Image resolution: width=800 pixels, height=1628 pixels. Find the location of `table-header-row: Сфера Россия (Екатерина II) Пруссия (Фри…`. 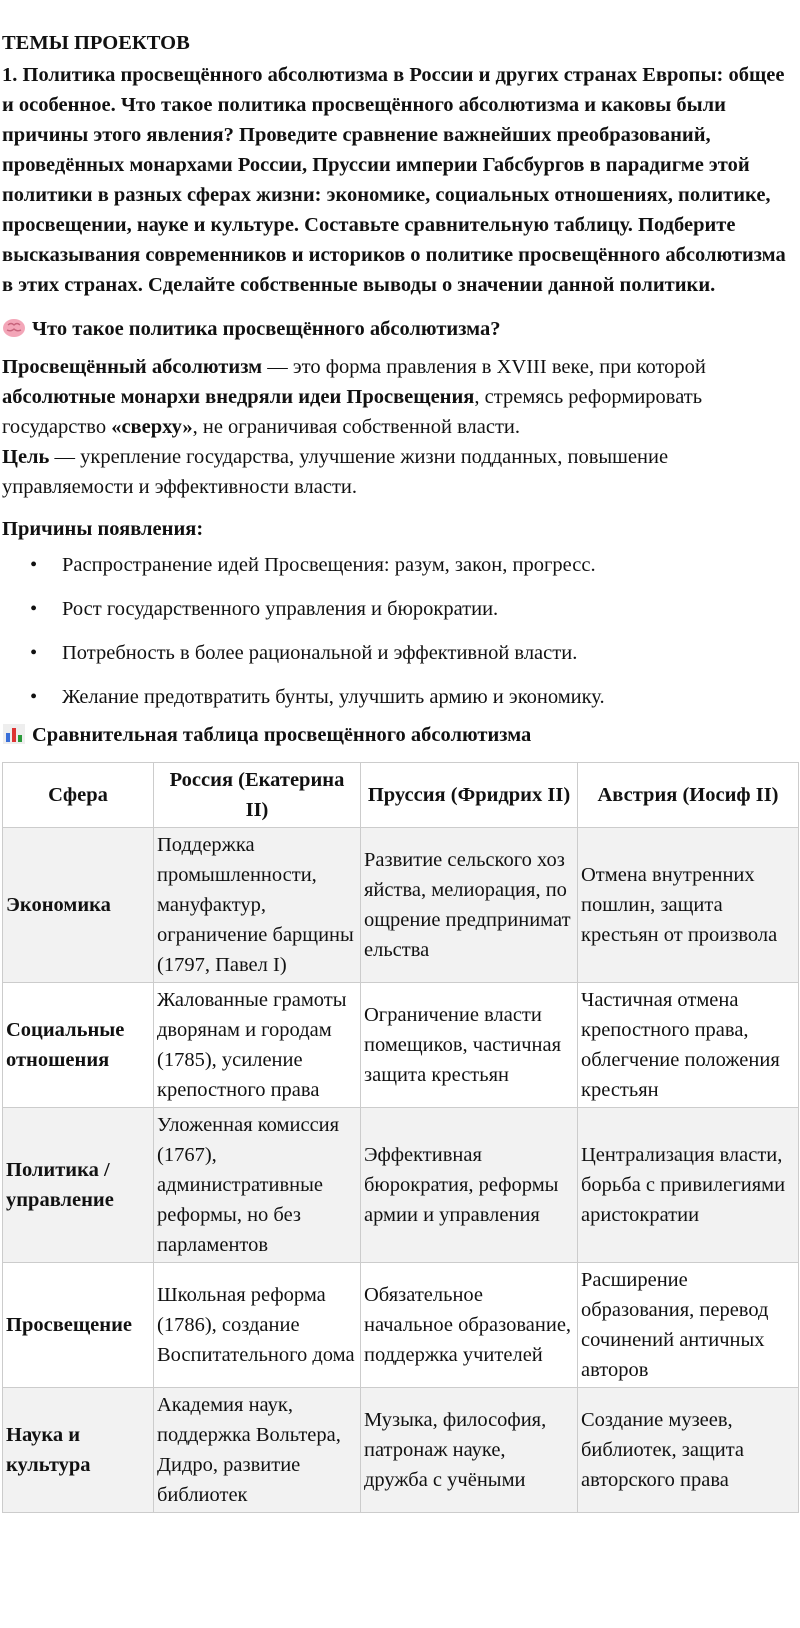

table-header-row: Сфера Россия (Екатерина II) Пруссия (Фри… is located at coordinates (400, 795).